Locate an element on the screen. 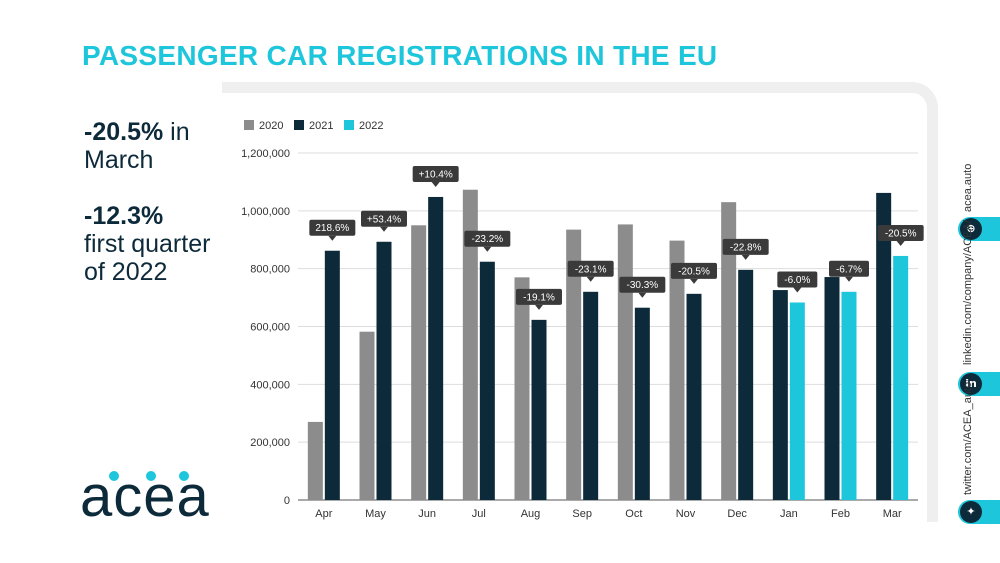  twitter-link: twitter.com/ACEA_auto is located at coordinates (968, 438).